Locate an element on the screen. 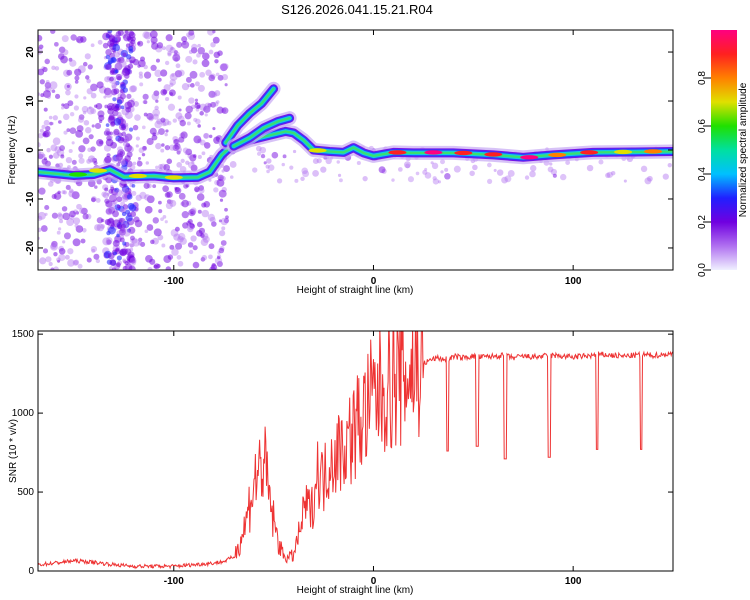 This screenshot has height=600, width=750. y-tick-label: 500 is located at coordinates (25, 492).